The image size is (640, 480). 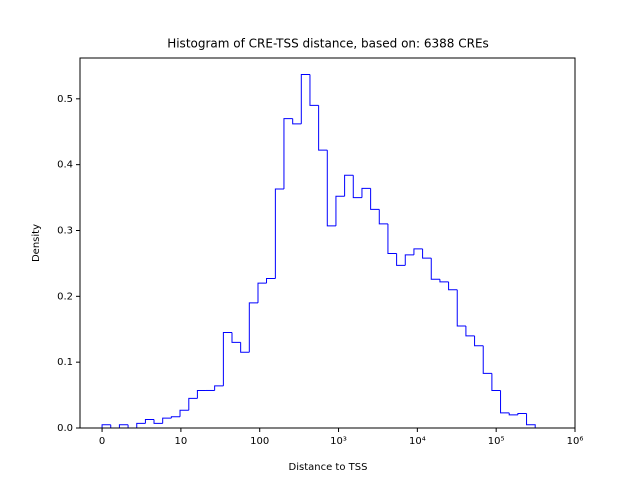 What do you see at coordinates (259, 441) in the screenshot?
I see `x-tick-label: 100` at bounding box center [259, 441].